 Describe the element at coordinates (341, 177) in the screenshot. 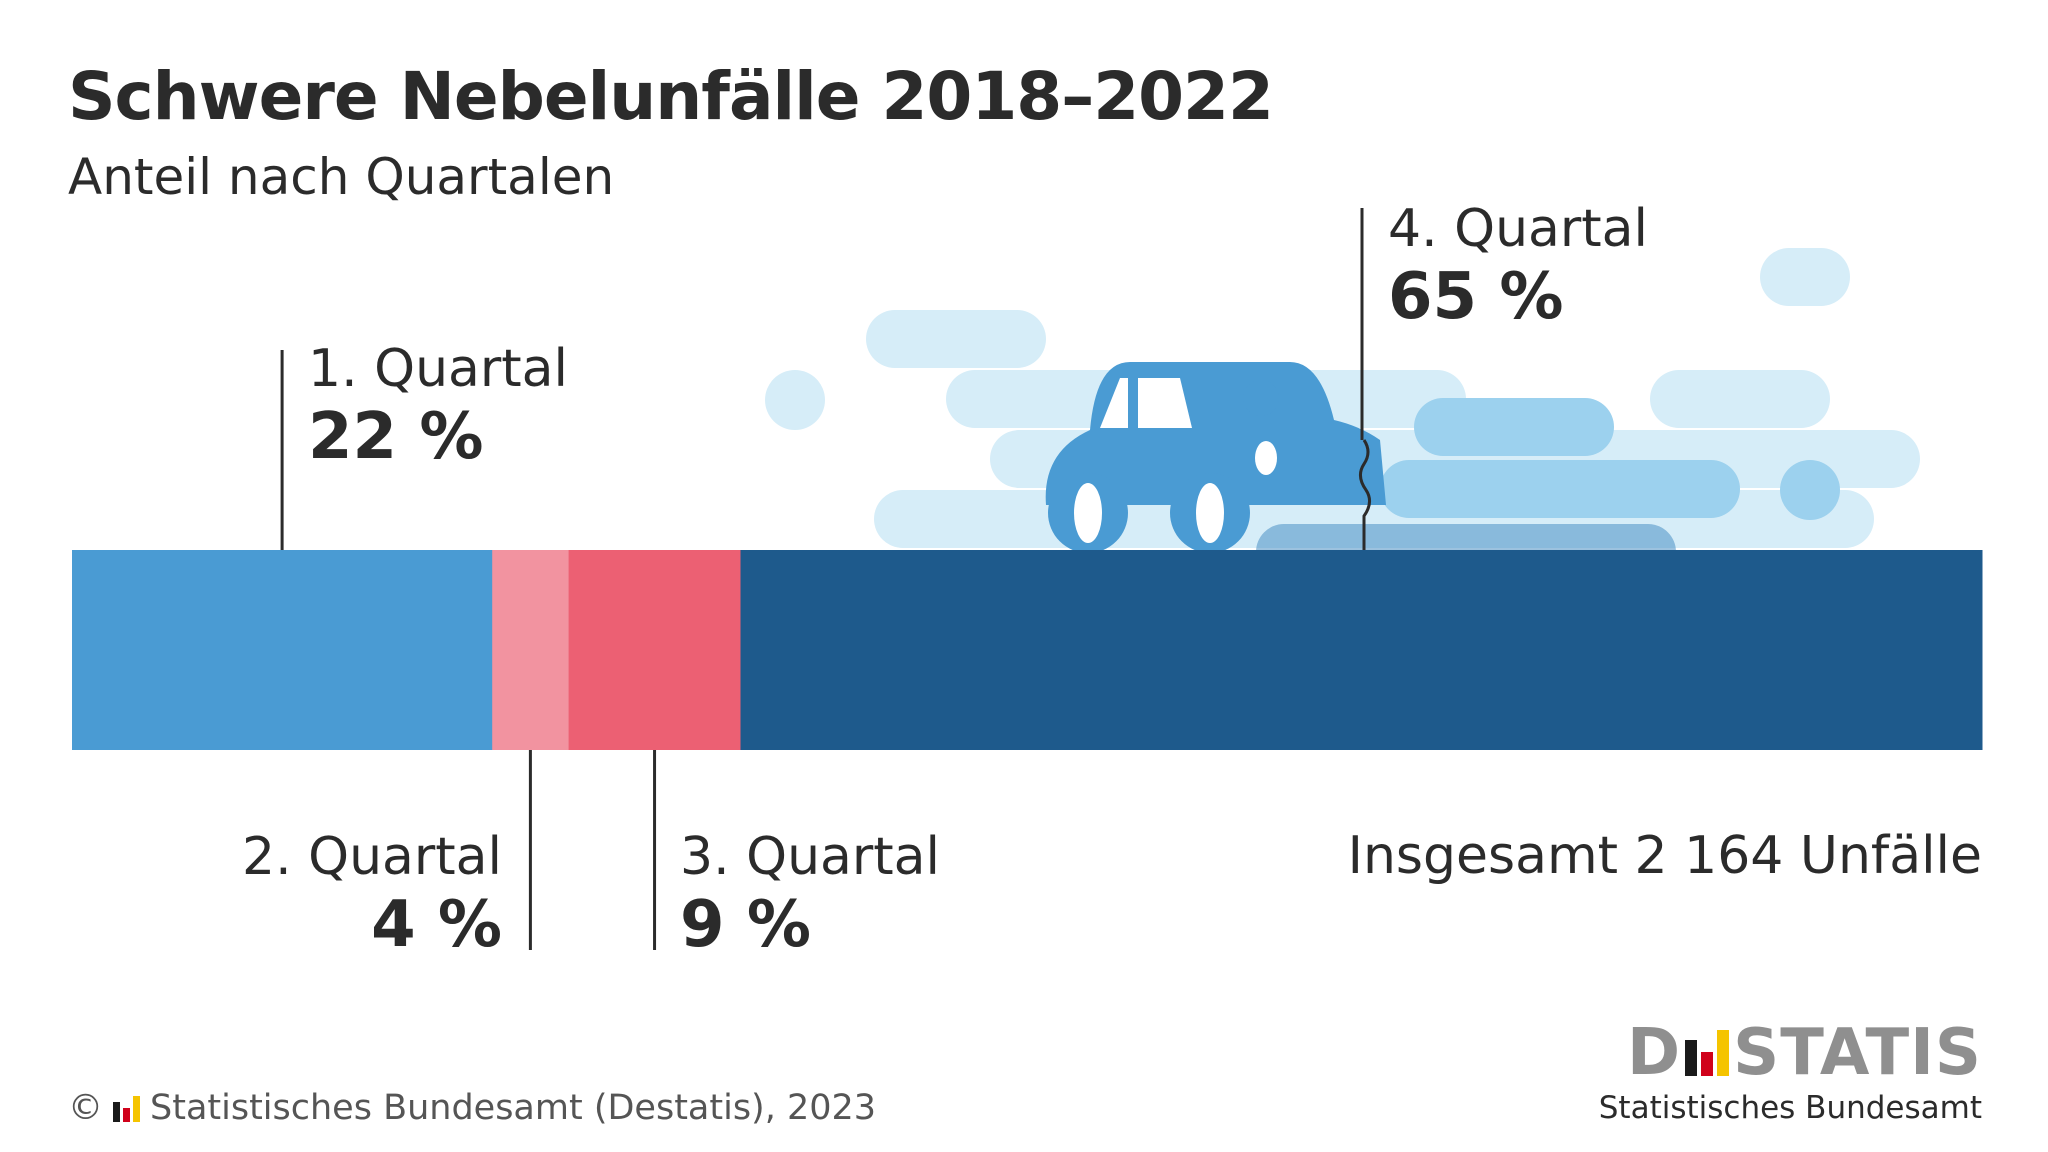

I see `chart-subtitle: Anteil nach Quartalen` at that location.